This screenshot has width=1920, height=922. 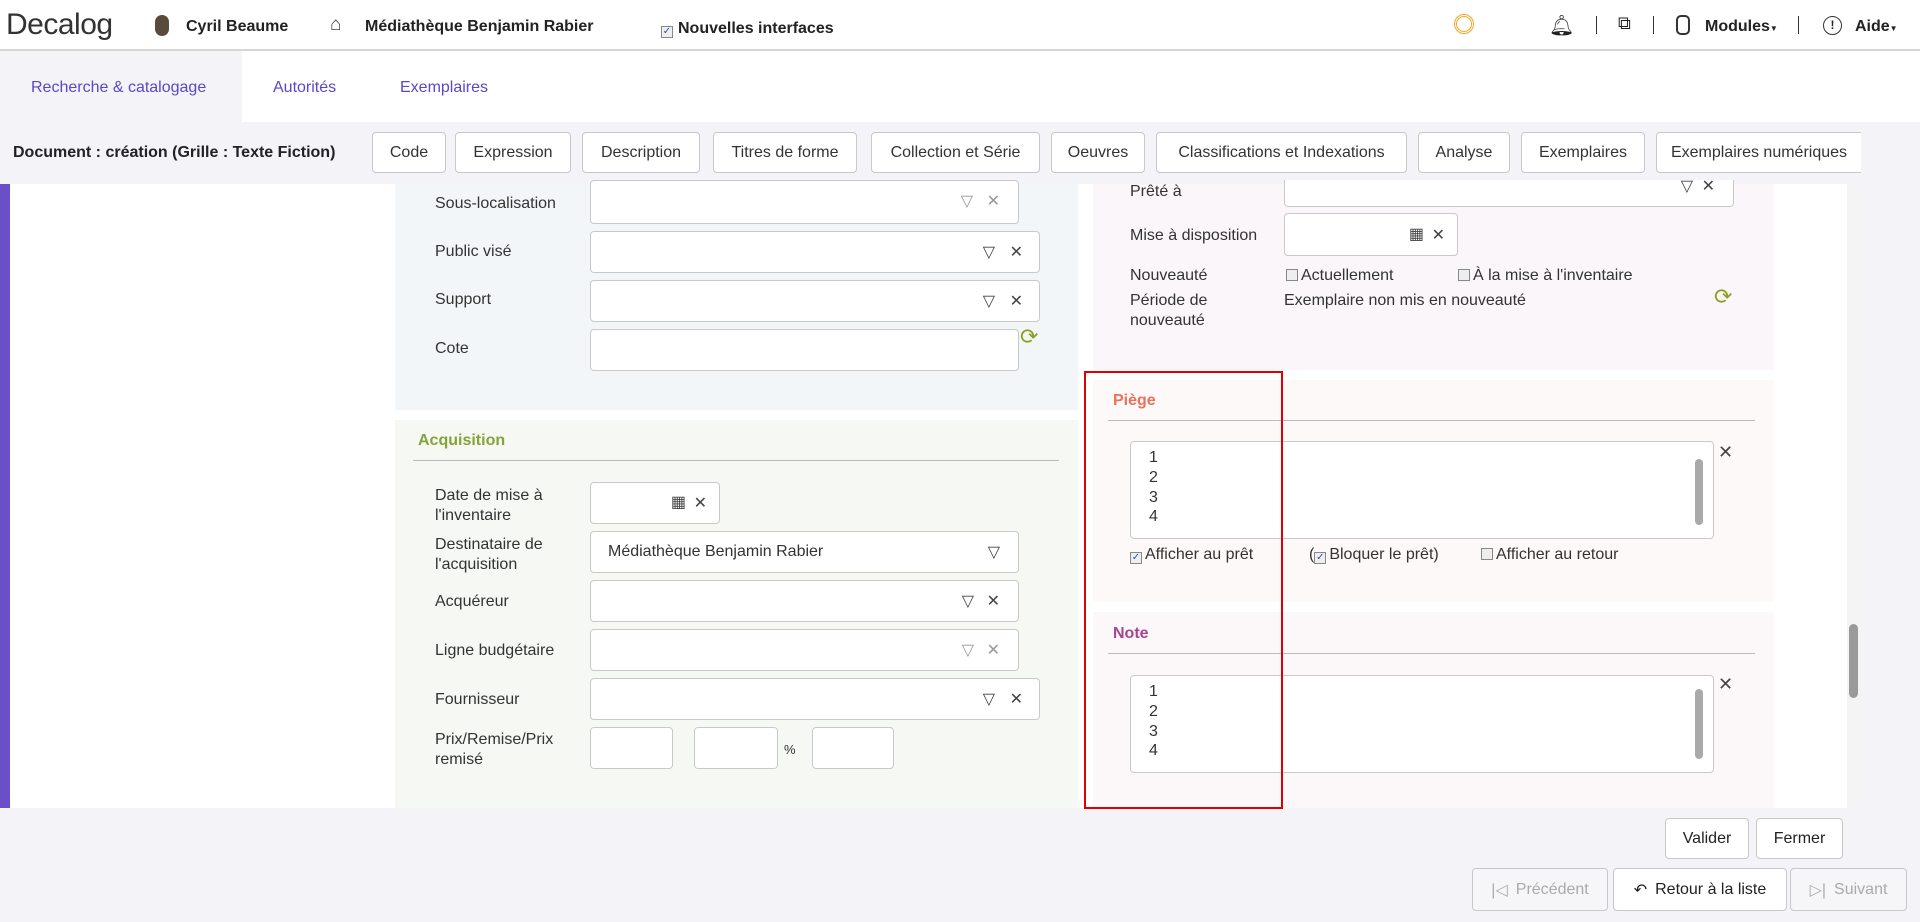 I want to click on acquisition-title: Acquisition, so click(x=462, y=440).